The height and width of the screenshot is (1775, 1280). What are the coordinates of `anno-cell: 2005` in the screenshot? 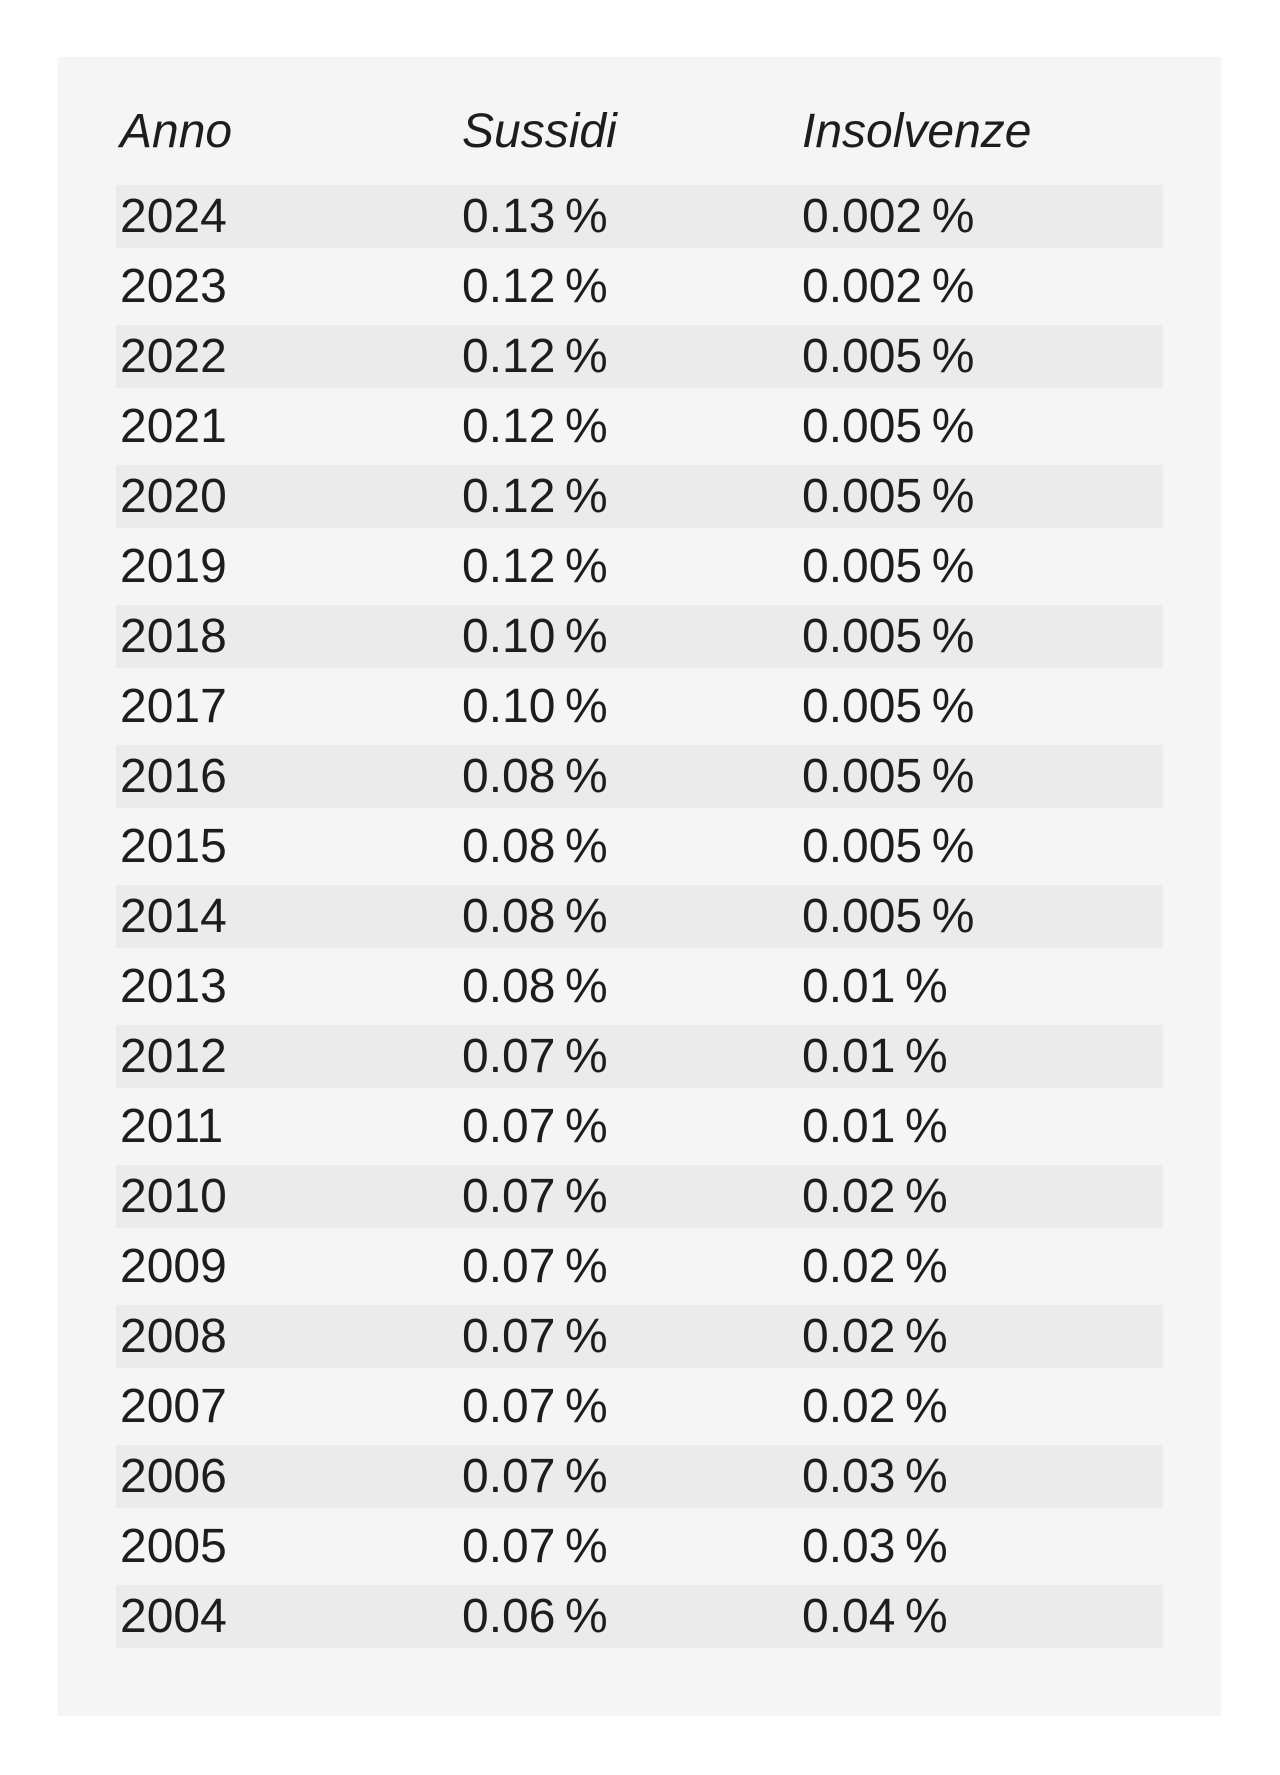 It's located at (173, 1546).